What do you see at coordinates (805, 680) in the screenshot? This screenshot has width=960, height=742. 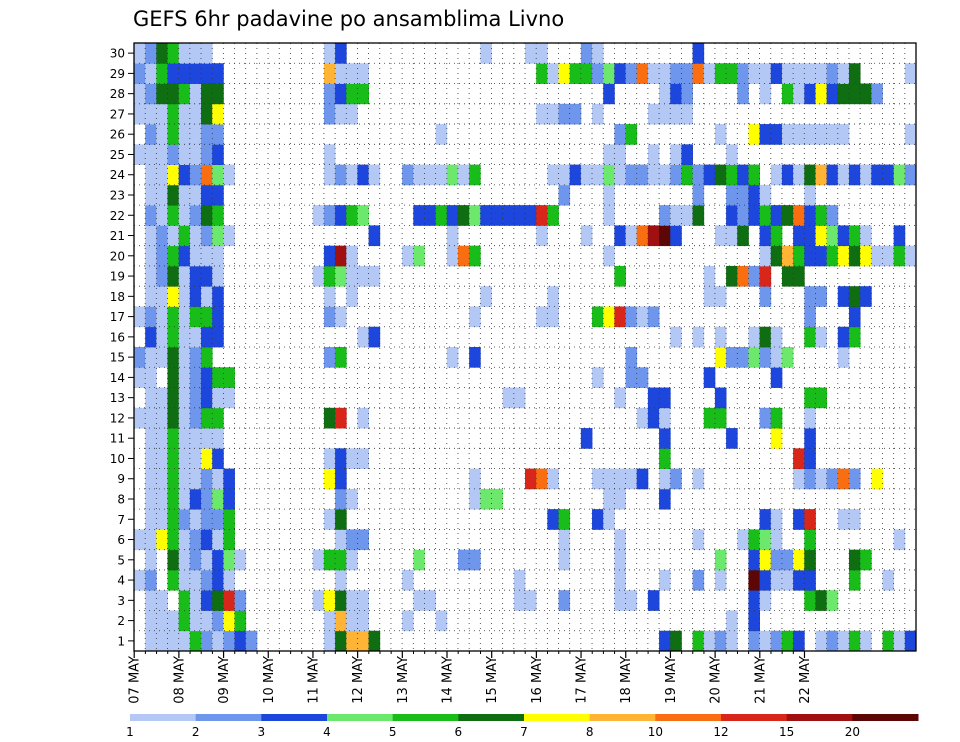 I see `x-tick-label: 22 MAY` at bounding box center [805, 680].